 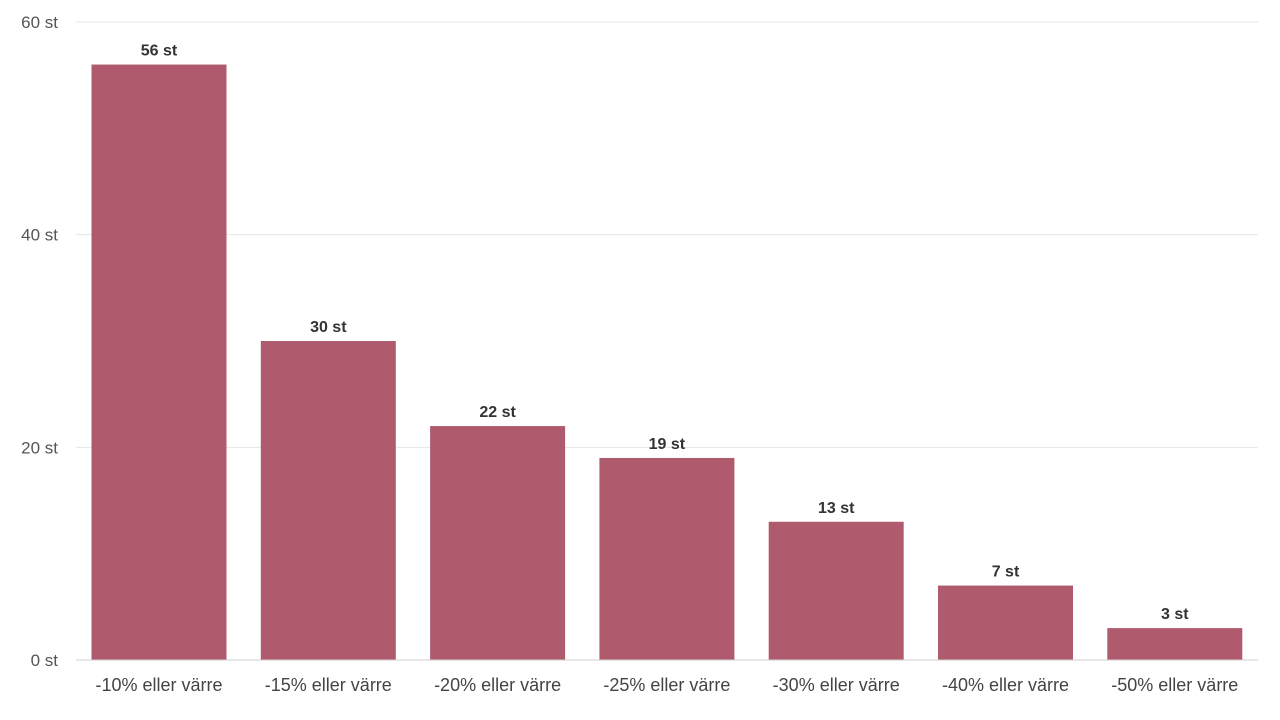 What do you see at coordinates (328, 685) in the screenshot?
I see `x-tick-label: -15% eller värre` at bounding box center [328, 685].